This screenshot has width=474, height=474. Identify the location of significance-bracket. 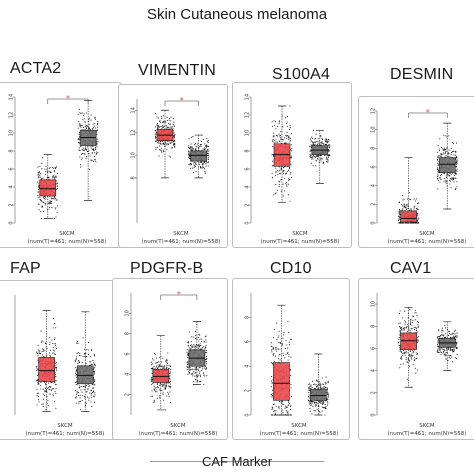
(179, 297).